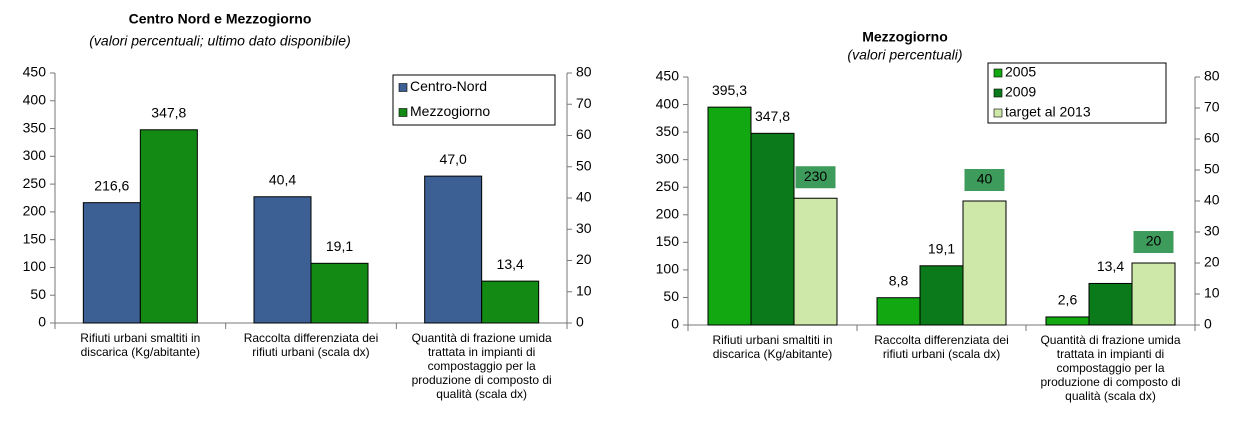 Image resolution: width=1237 pixels, height=441 pixels. What do you see at coordinates (448, 86) in the screenshot?
I see `legend-label: Centro-Nord` at bounding box center [448, 86].